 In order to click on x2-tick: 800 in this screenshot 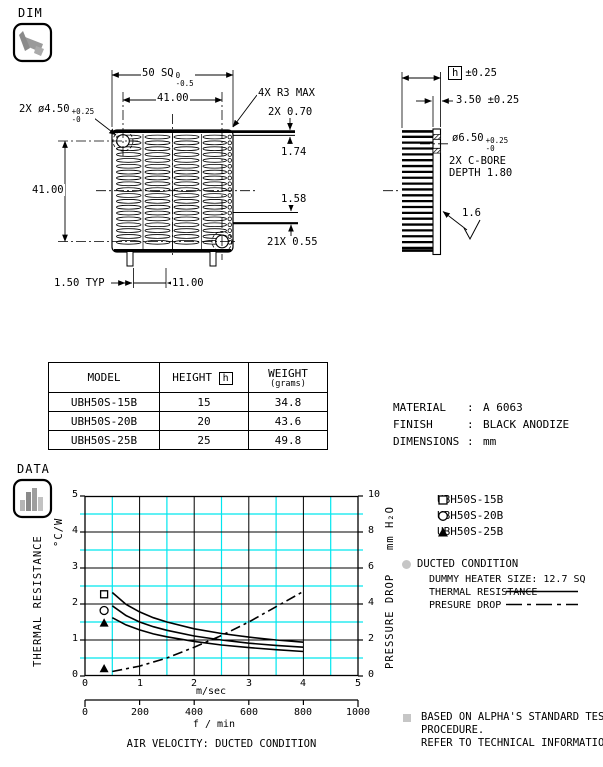, I will do `click(303, 712)`.